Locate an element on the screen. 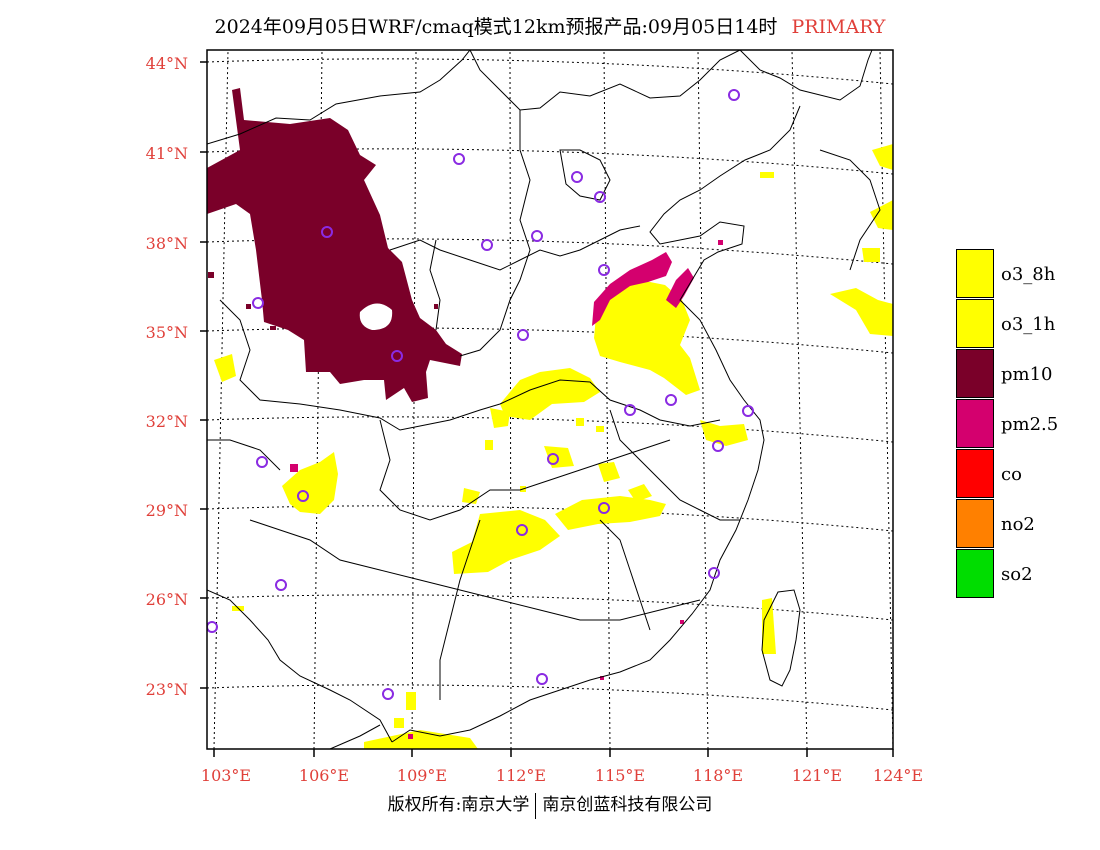 This screenshot has width=1100, height=850. lon-label-103: 103°E is located at coordinates (226, 775).